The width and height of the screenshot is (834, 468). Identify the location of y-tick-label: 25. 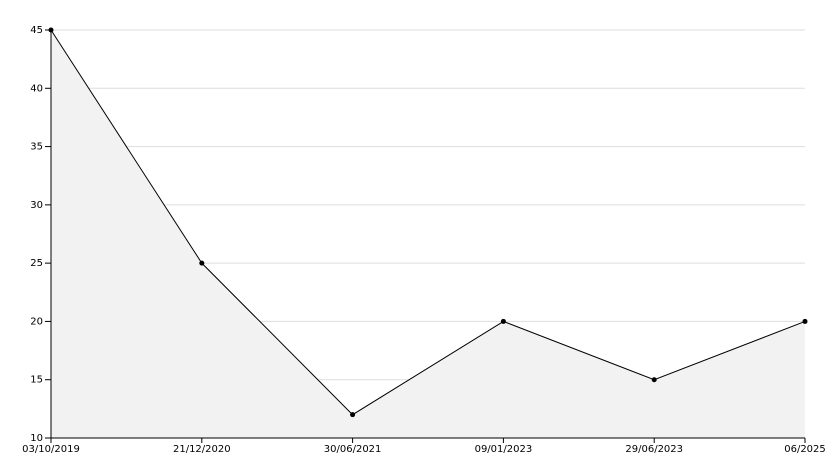
(36, 263).